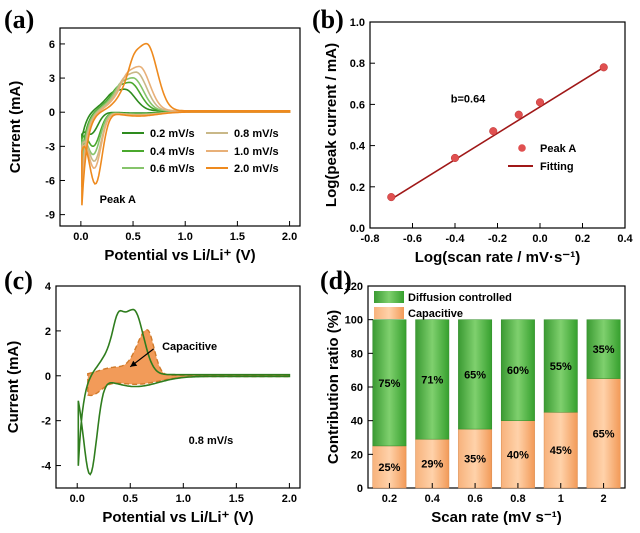 The image size is (640, 533). What do you see at coordinates (357, 455) in the screenshot?
I see `d-ytick-label: 20` at bounding box center [357, 455].